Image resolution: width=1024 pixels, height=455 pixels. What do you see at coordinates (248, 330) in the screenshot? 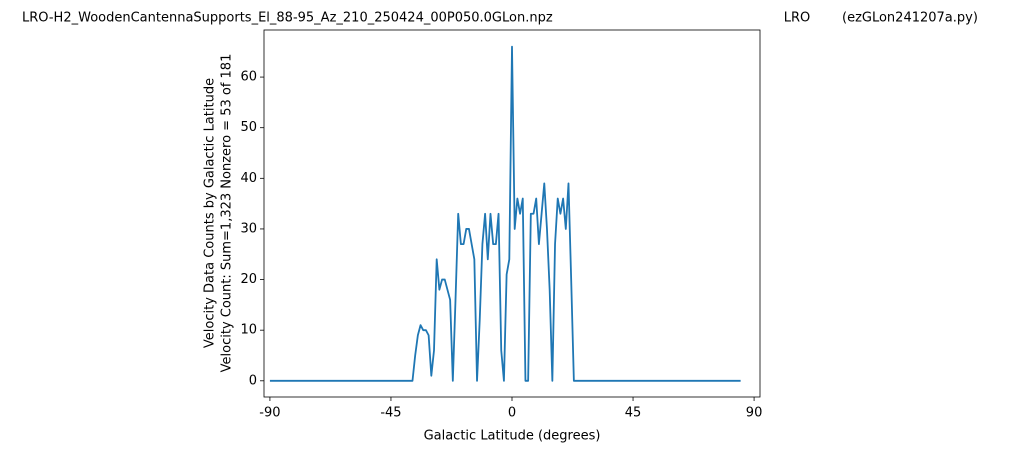
I see `y-tick-label: 10` at bounding box center [248, 330].